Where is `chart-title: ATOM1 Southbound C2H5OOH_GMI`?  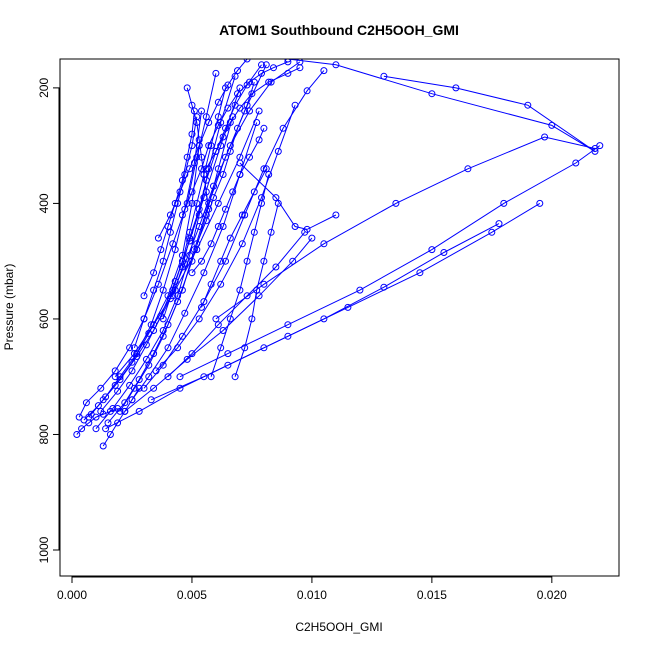
chart-title: ATOM1 Southbound C2H5OOH_GMI is located at coordinates (339, 30).